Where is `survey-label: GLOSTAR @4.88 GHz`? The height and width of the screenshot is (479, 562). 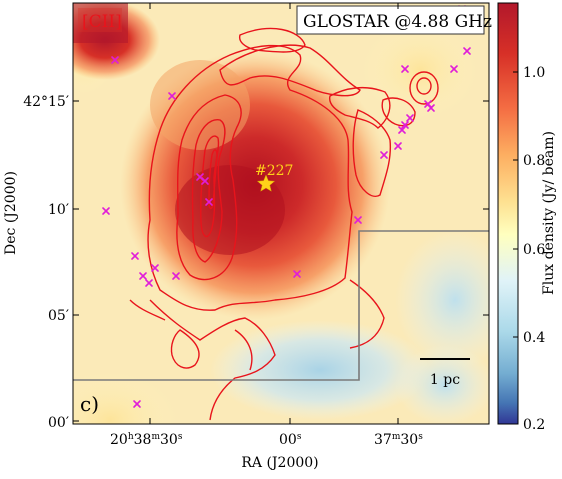 survey-label: GLOSTAR @4.88 GHz is located at coordinates (397, 22).